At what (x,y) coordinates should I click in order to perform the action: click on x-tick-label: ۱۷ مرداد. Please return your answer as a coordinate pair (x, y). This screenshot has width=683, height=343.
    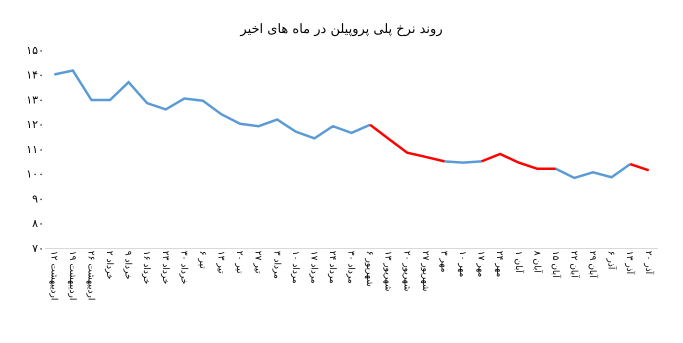
    Looking at the image, I should click on (313, 267).